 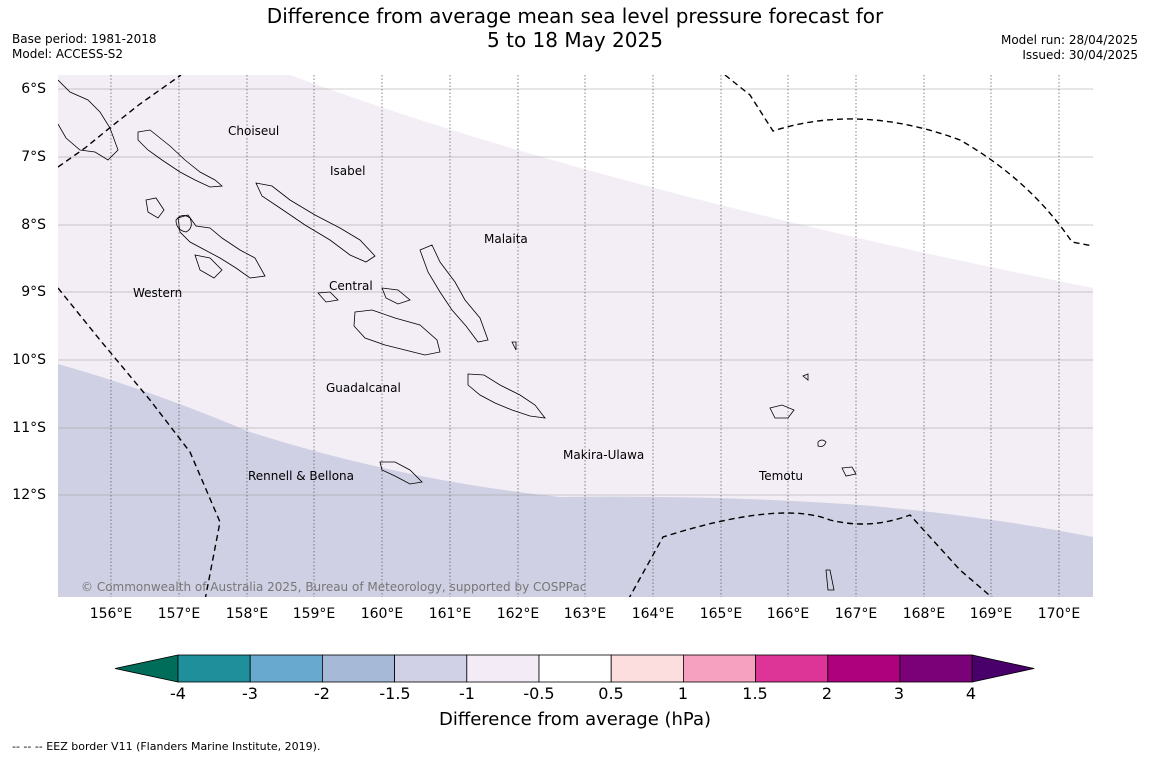 What do you see at coordinates (178, 693) in the screenshot?
I see `colorbar-tick: -4` at bounding box center [178, 693].